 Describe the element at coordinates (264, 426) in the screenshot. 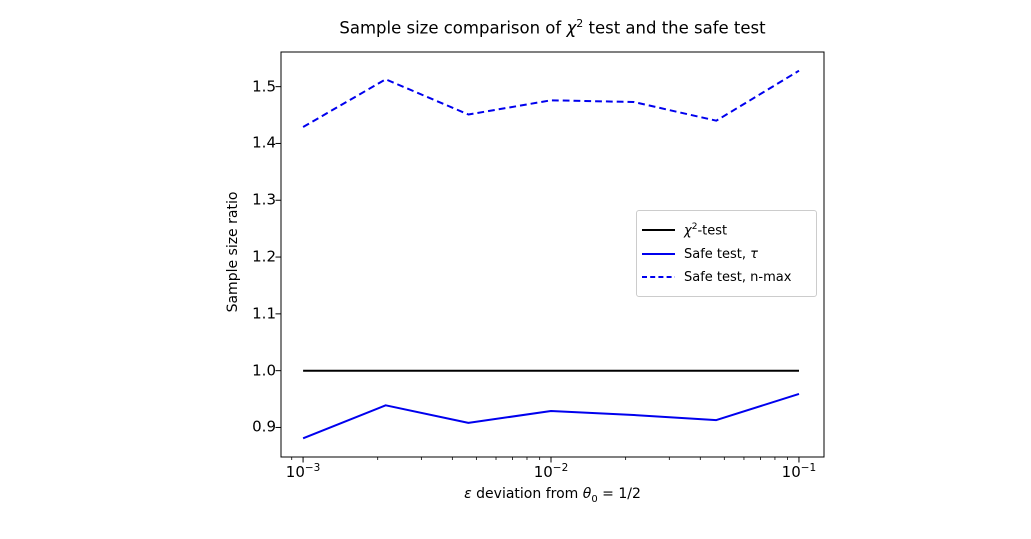

I see `y-tick-label: 0.9` at that location.